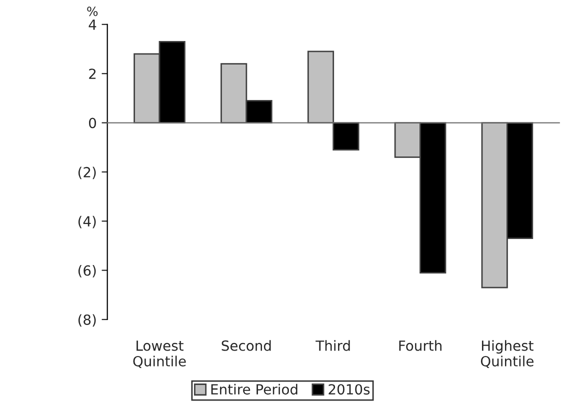  Describe the element at coordinates (92, 25) in the screenshot. I see `y-tick-label: 4` at that location.